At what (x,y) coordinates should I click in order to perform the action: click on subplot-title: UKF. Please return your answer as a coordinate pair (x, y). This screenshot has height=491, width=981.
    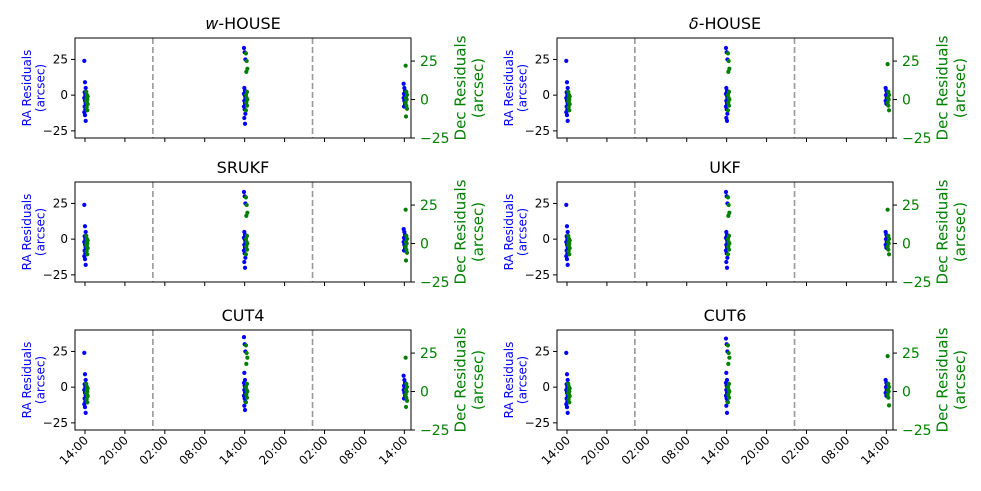
    Looking at the image, I should click on (724, 167).